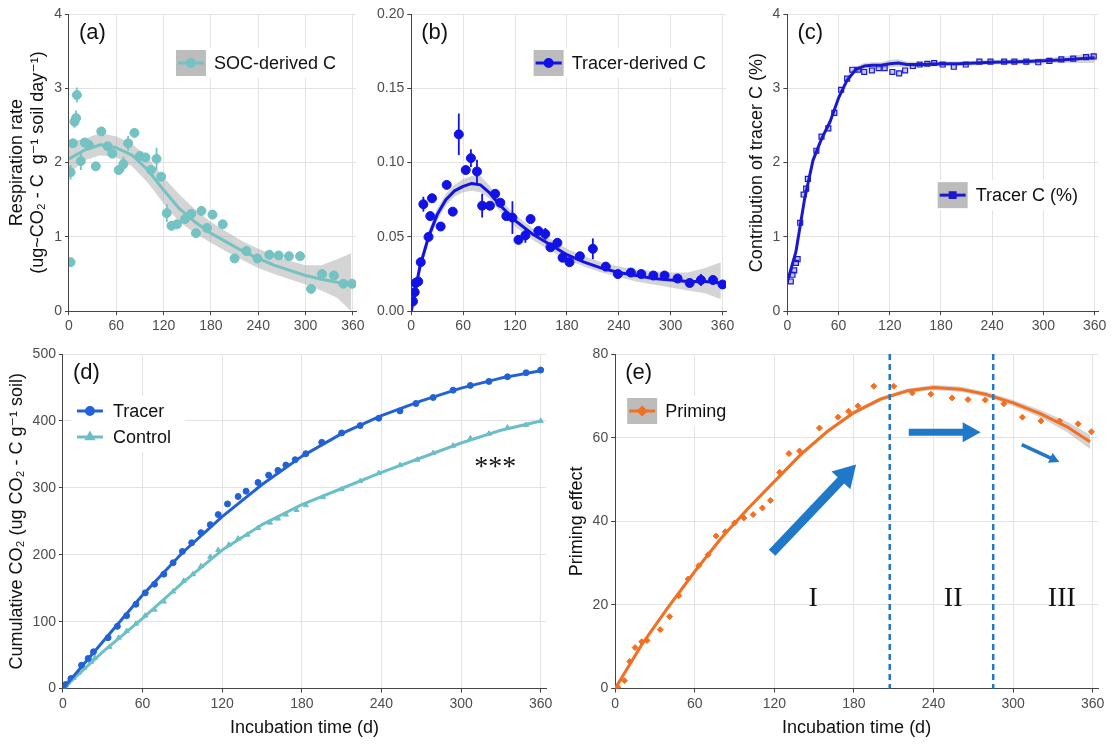 The height and width of the screenshot is (745, 1112). What do you see at coordinates (44, 486) in the screenshot?
I see `y-tick-label: 300` at bounding box center [44, 486].